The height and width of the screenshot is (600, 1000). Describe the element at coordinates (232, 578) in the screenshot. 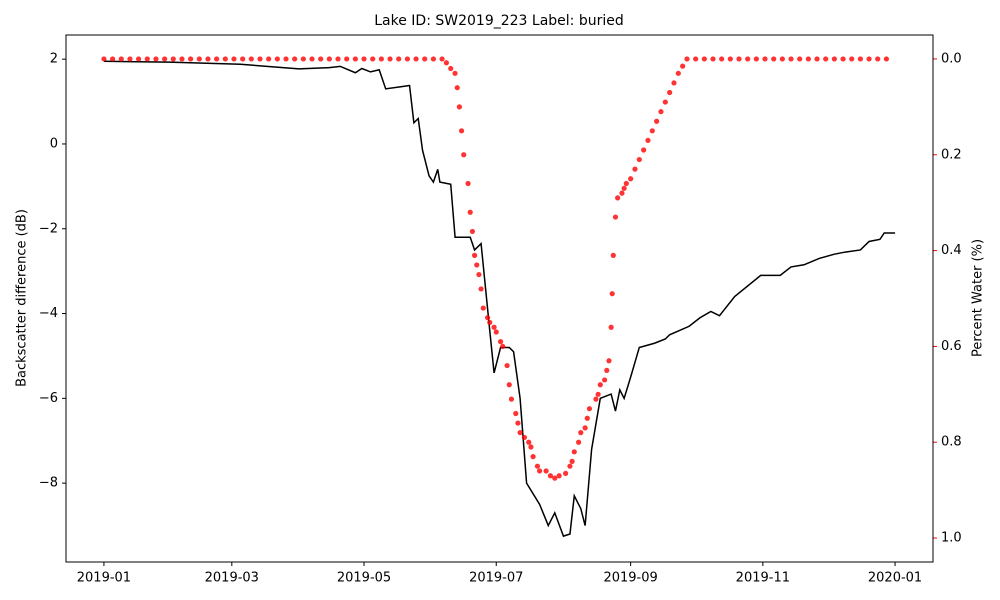

I see `x-tick-label: 2019-03` at that location.